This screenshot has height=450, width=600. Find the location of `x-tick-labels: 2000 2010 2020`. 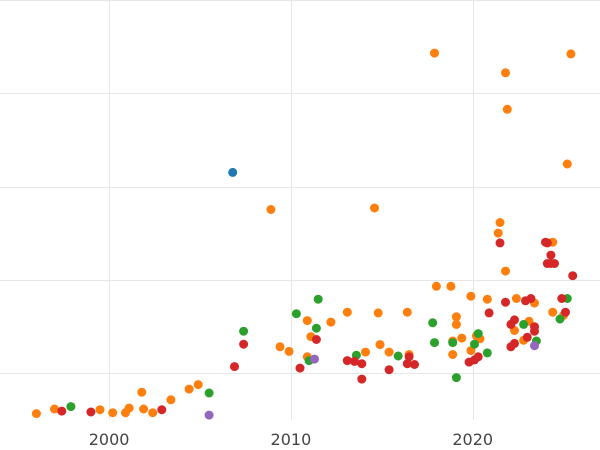

x-tick-labels: 2000 2010 2020 is located at coordinates (291, 439).